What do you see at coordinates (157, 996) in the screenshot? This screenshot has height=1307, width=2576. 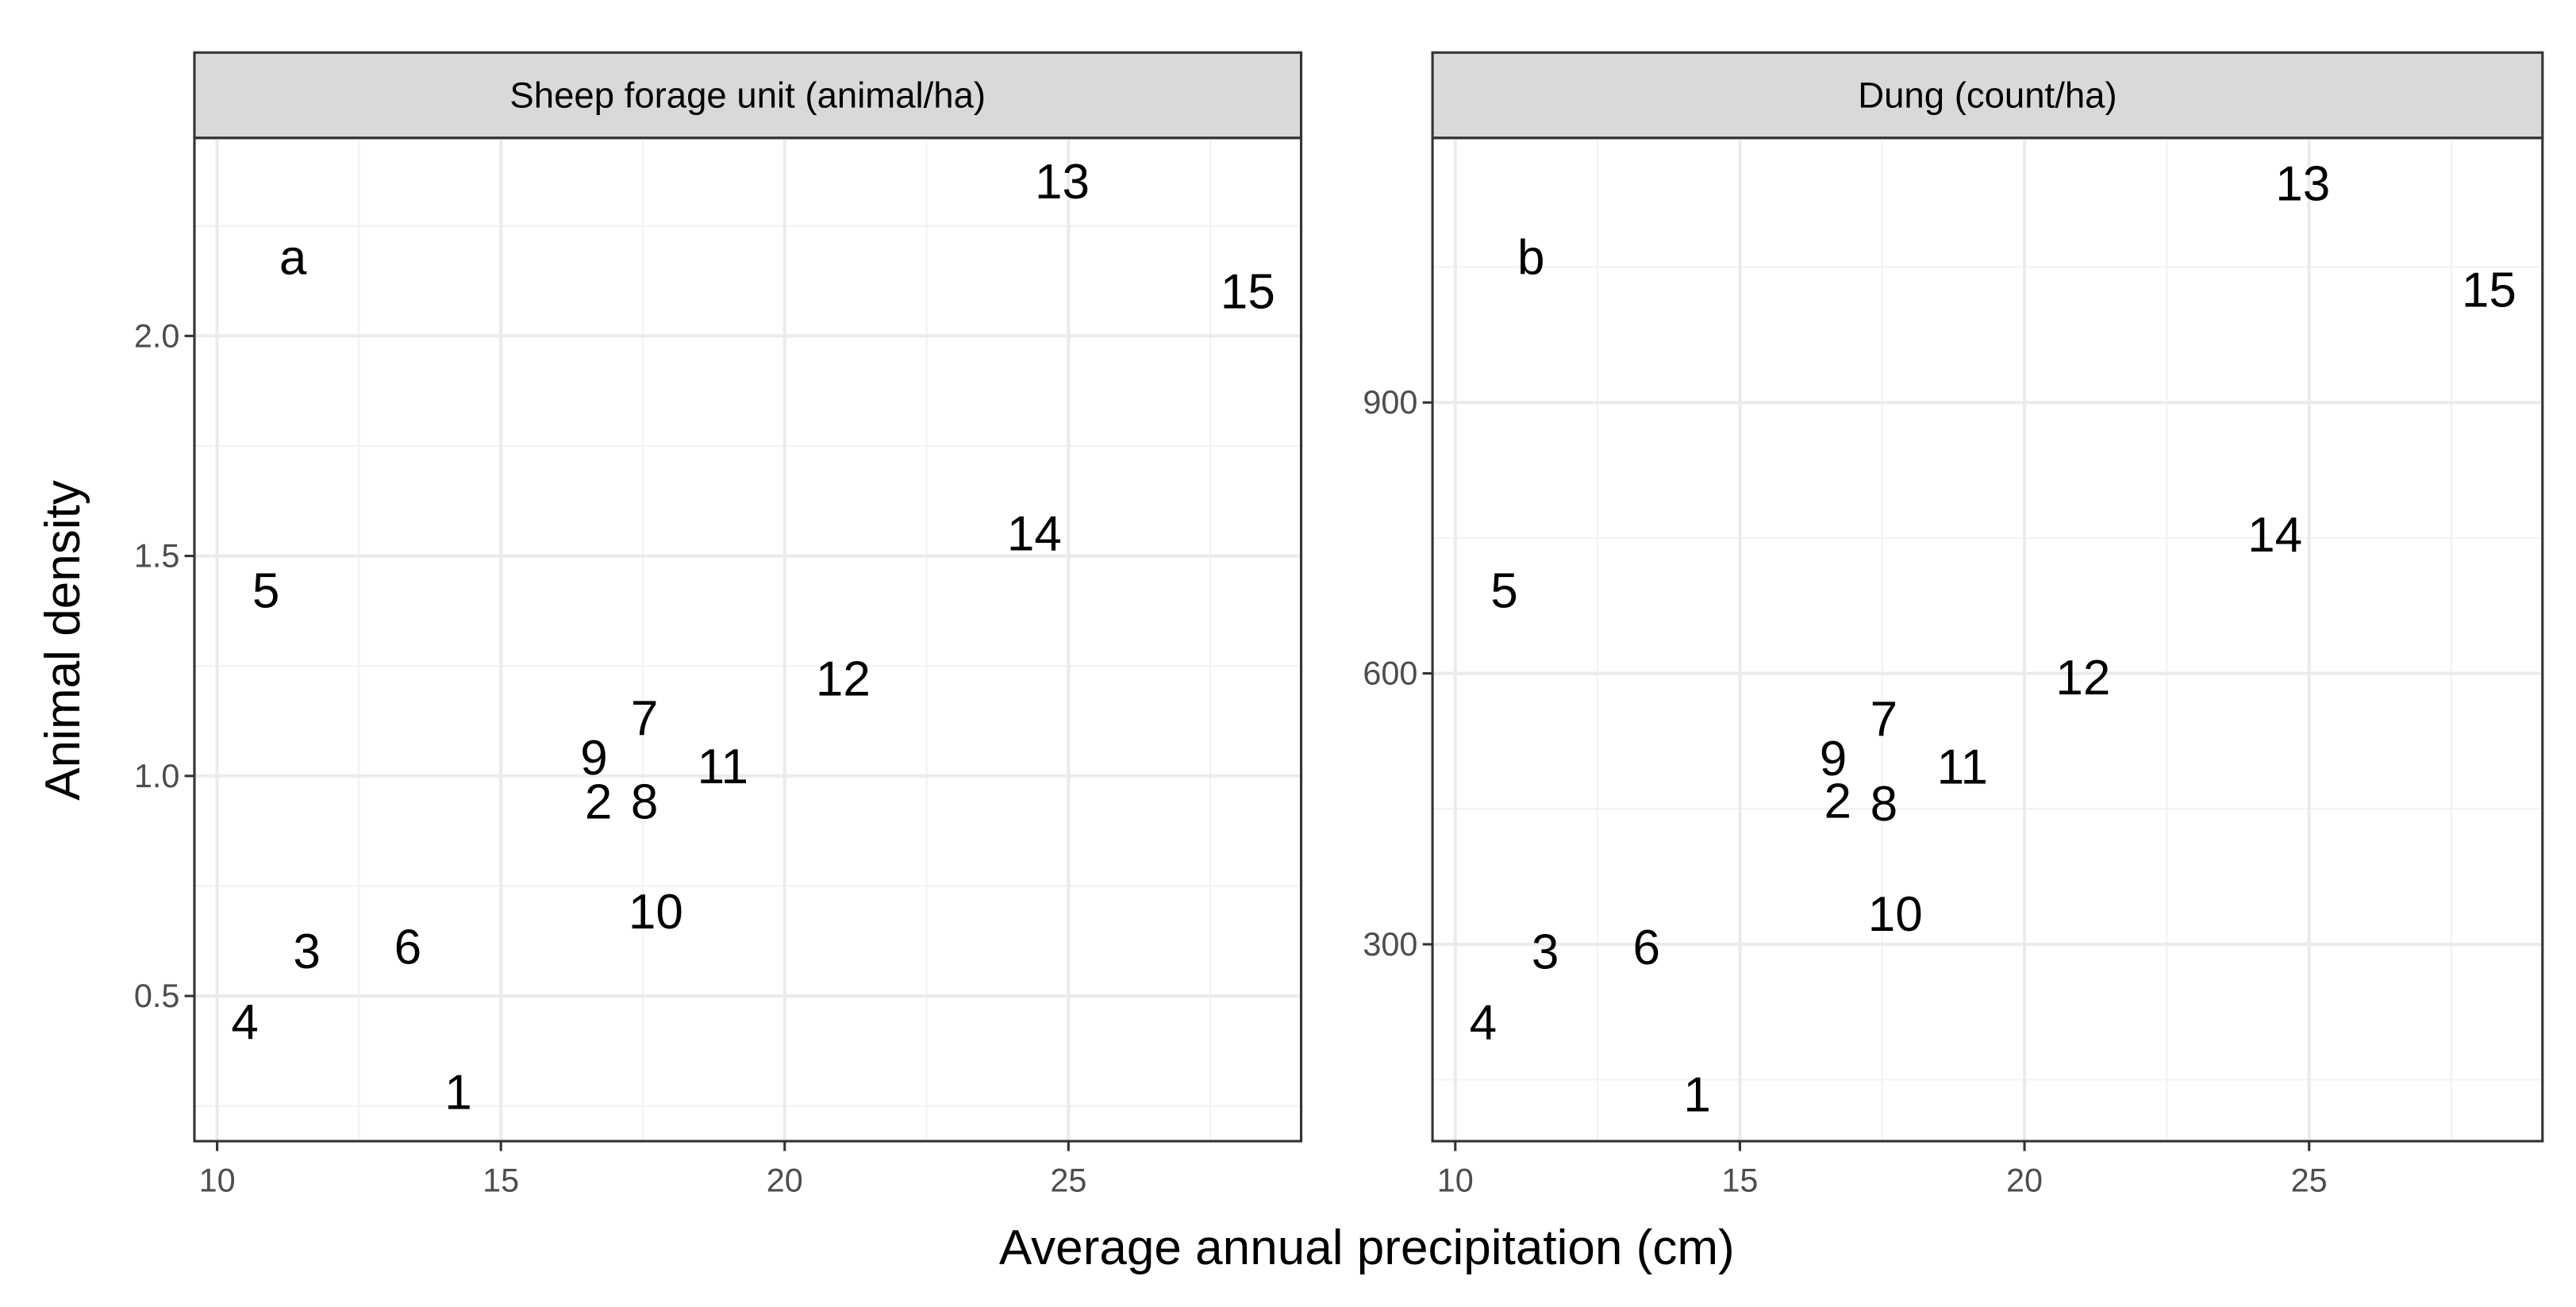 I see `y-tick-label: 0.5` at bounding box center [157, 996].